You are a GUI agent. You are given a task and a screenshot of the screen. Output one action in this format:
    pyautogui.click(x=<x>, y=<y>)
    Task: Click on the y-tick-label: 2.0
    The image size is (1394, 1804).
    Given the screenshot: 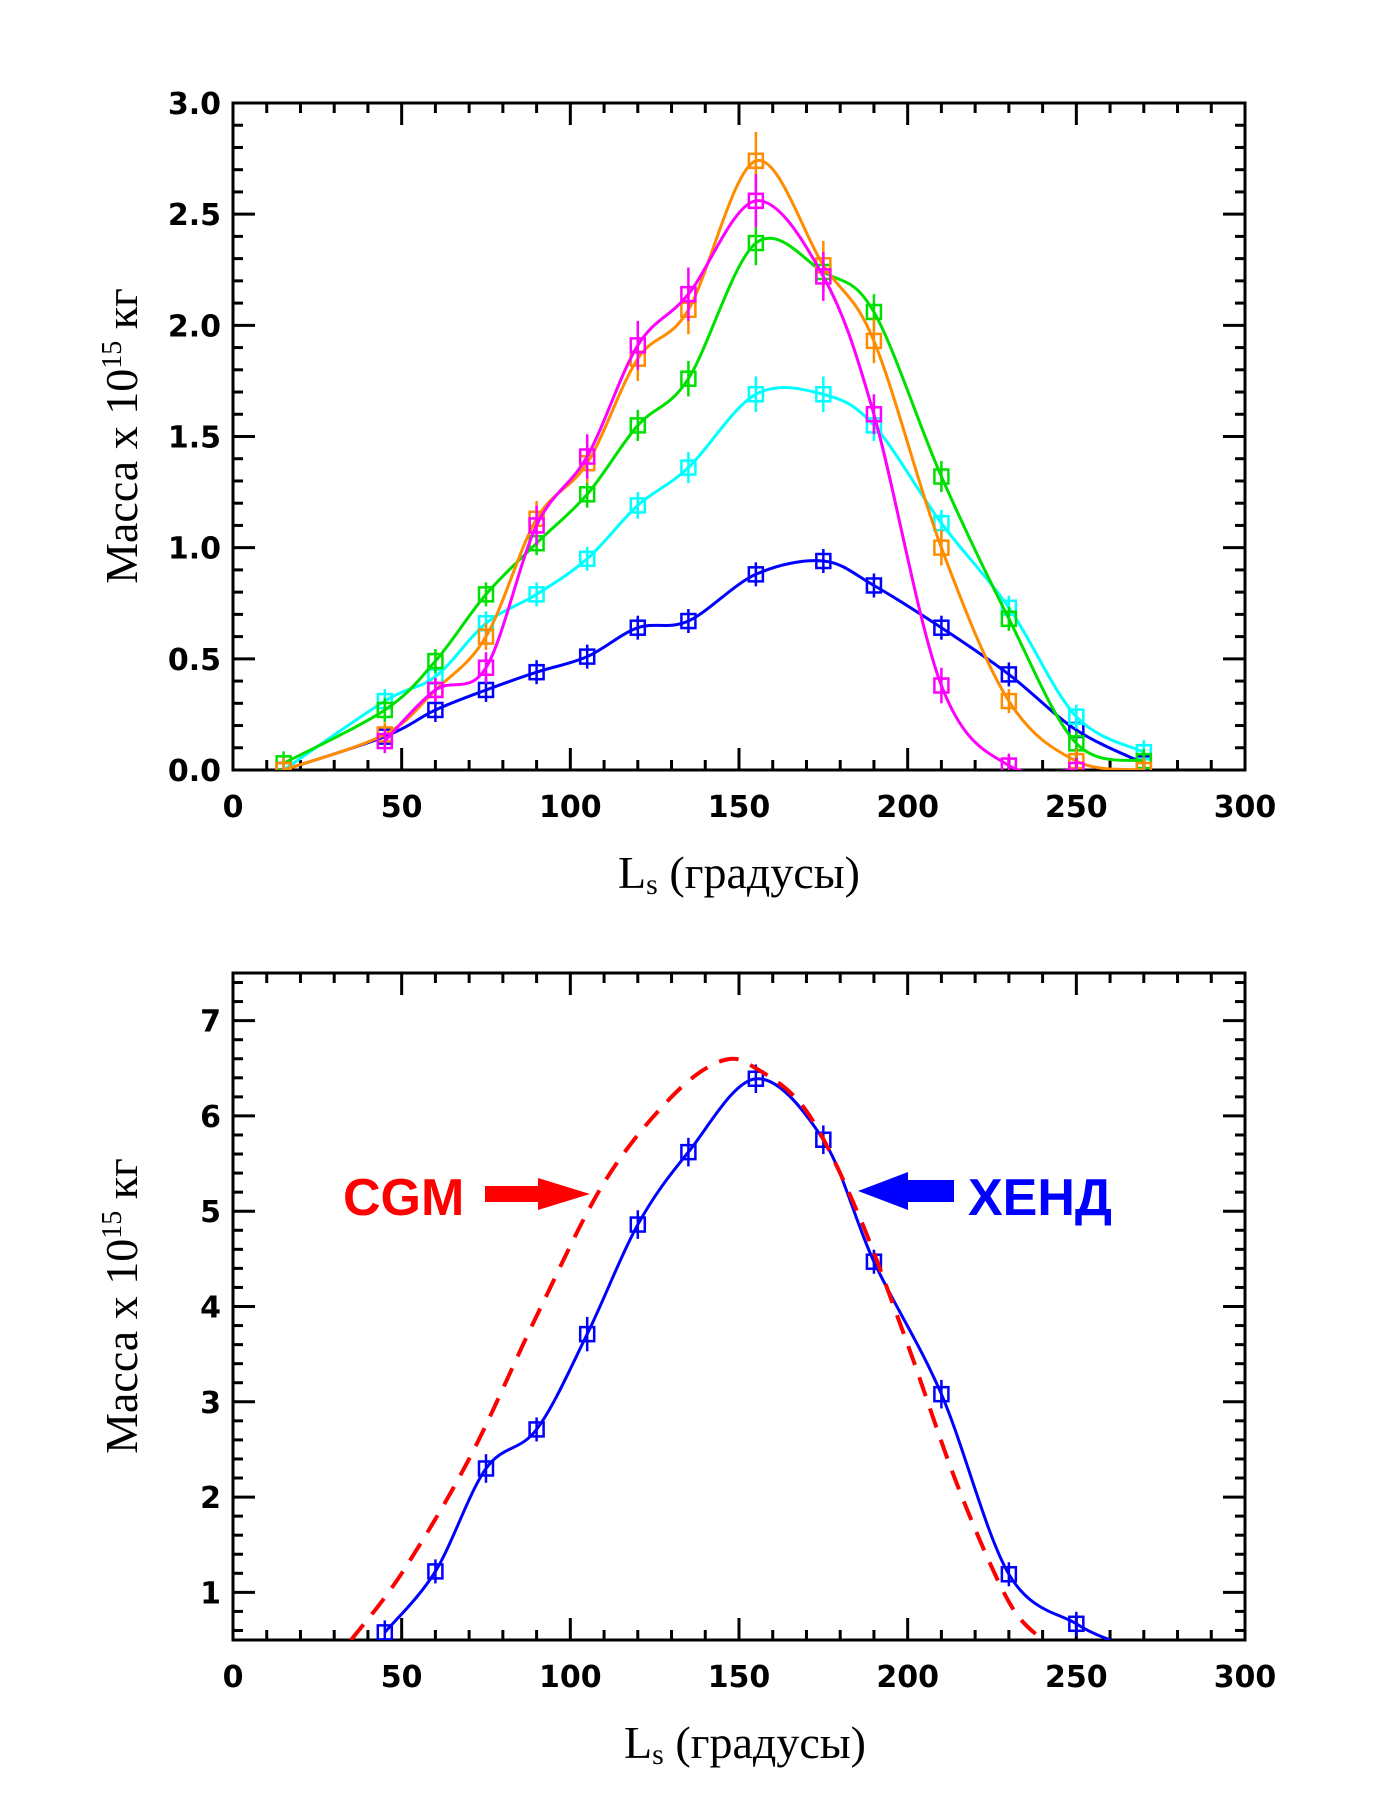 What is the action you would take?
    pyautogui.click(x=194, y=326)
    